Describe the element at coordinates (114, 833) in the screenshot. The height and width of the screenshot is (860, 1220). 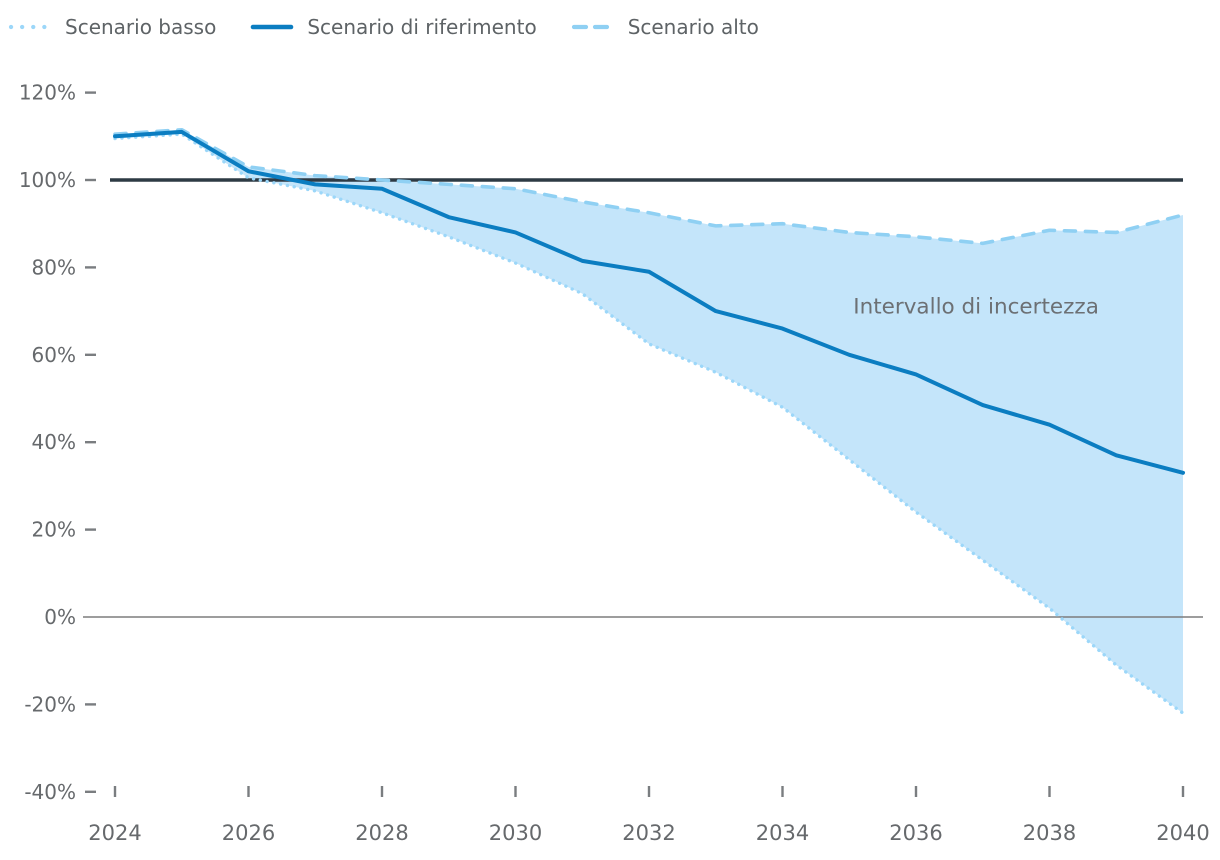
I see `x-tick-label: 2024` at that location.